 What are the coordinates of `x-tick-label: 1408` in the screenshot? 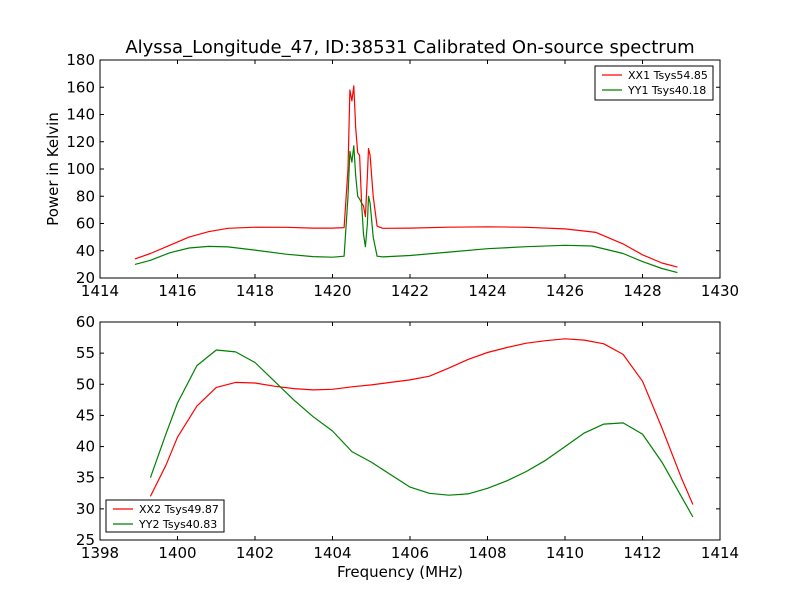 It's located at (487, 553).